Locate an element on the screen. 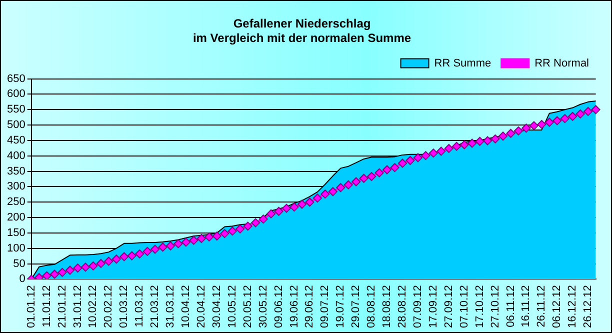  y-tick-label: 550 is located at coordinates (16, 110).